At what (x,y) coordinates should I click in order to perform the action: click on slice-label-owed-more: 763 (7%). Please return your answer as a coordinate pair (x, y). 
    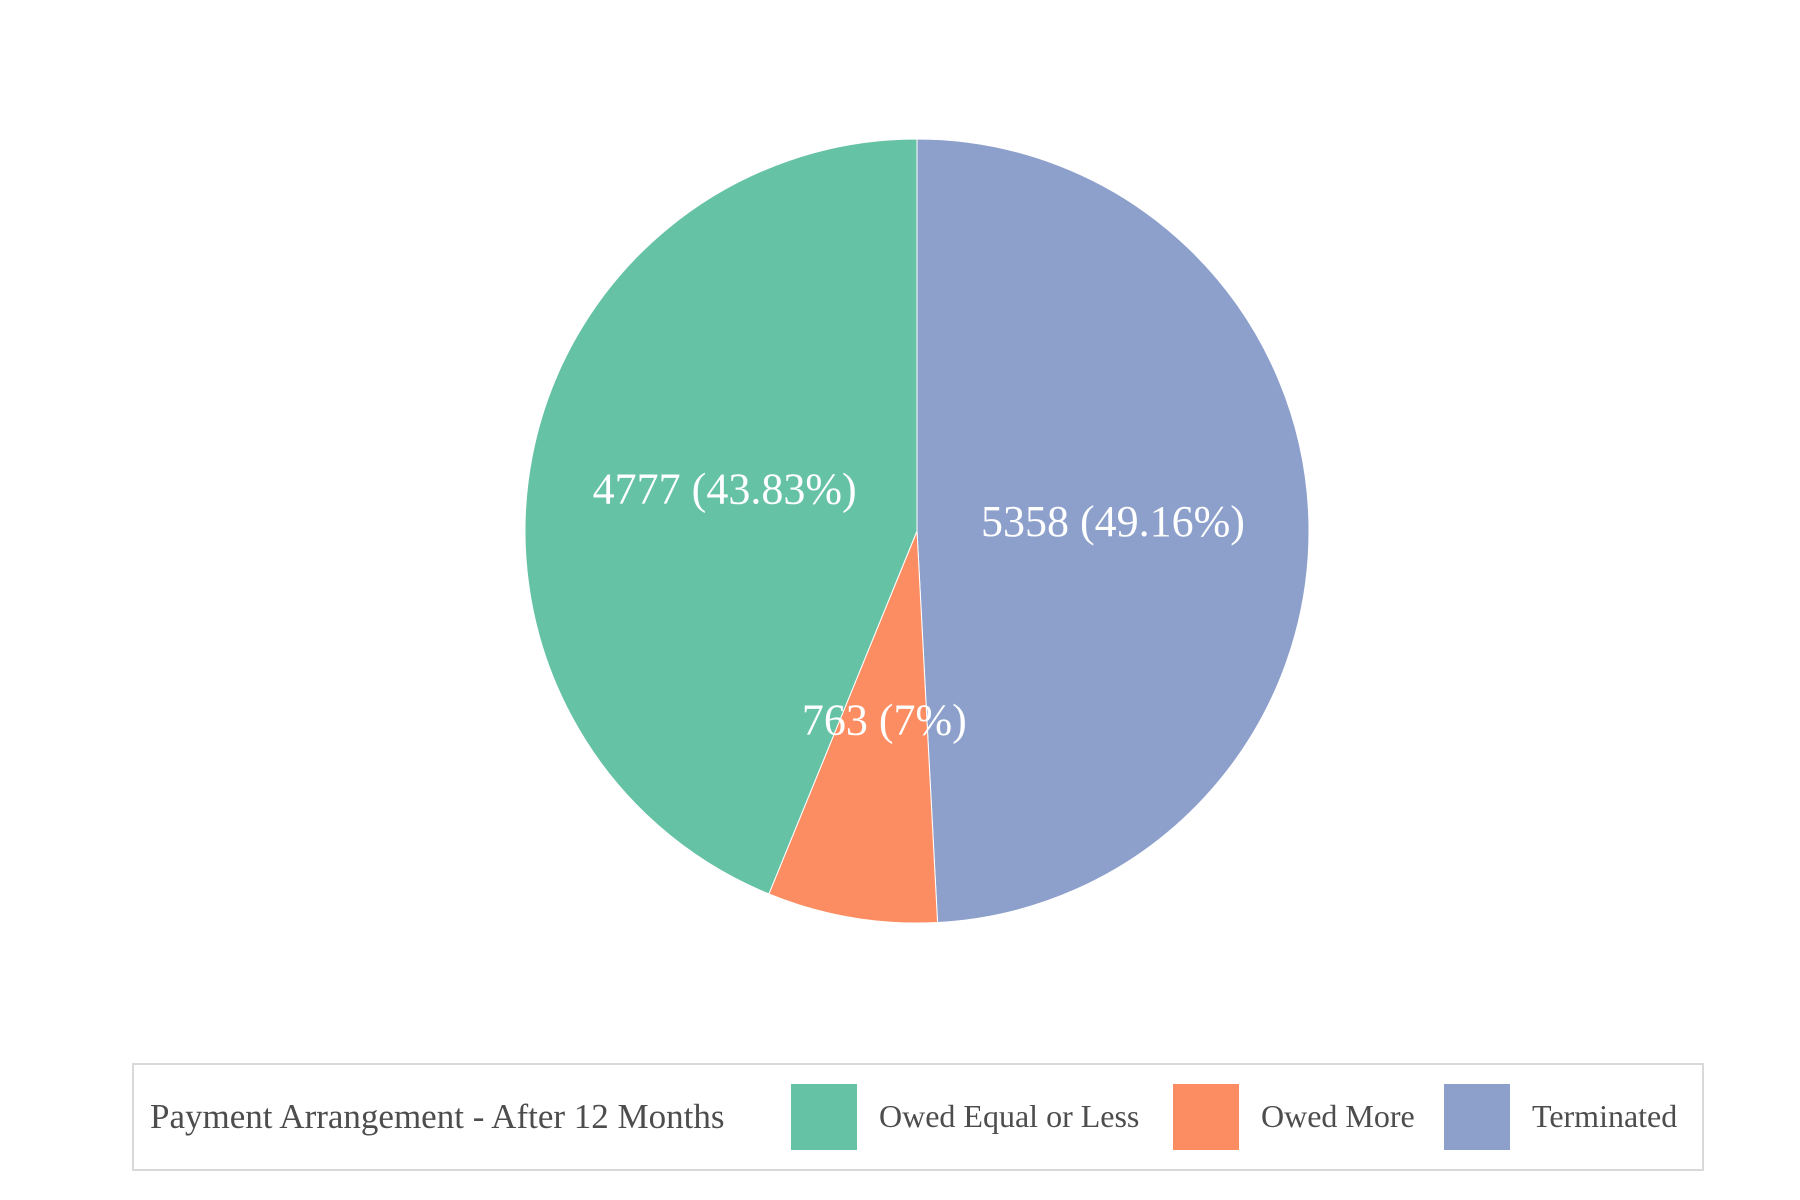
    Looking at the image, I should click on (884, 719).